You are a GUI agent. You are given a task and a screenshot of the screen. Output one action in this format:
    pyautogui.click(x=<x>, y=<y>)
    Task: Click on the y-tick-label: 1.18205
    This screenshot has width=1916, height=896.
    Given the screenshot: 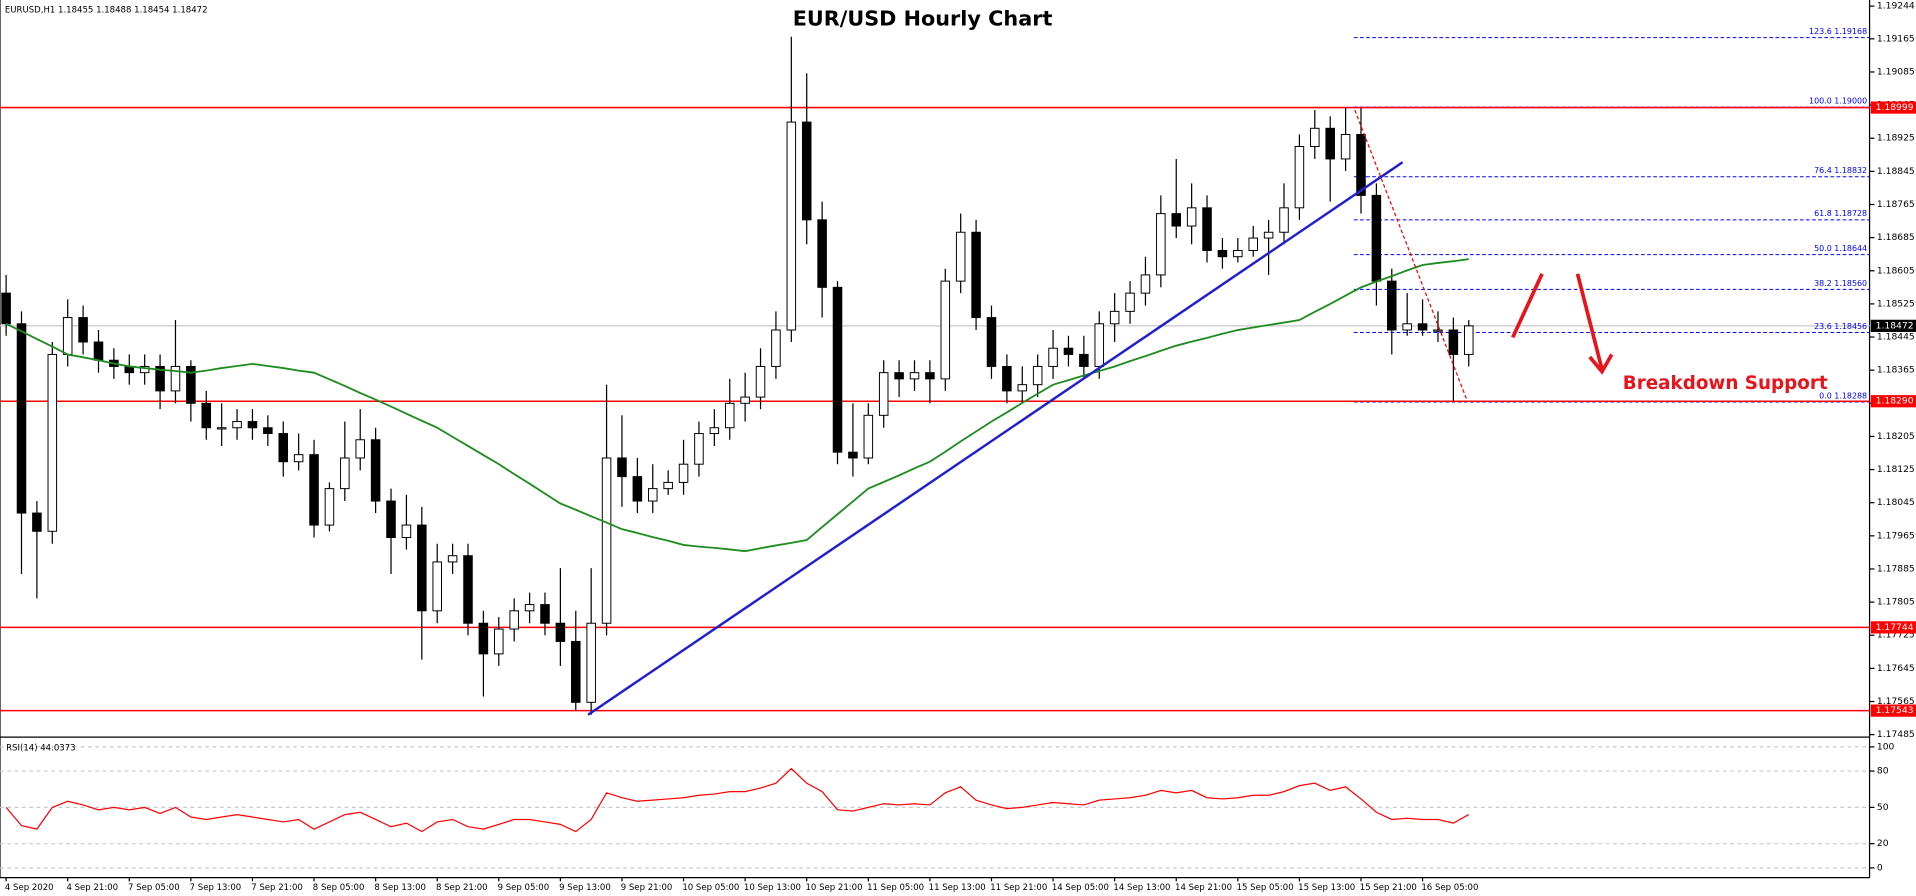 What is the action you would take?
    pyautogui.click(x=1896, y=436)
    